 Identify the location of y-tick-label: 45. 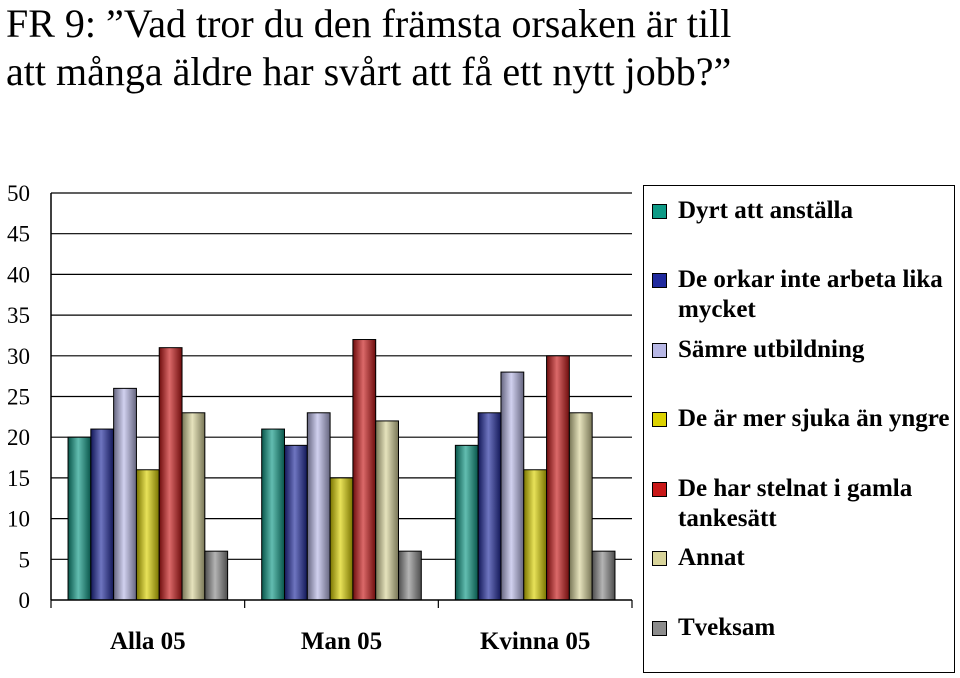
(18, 234).